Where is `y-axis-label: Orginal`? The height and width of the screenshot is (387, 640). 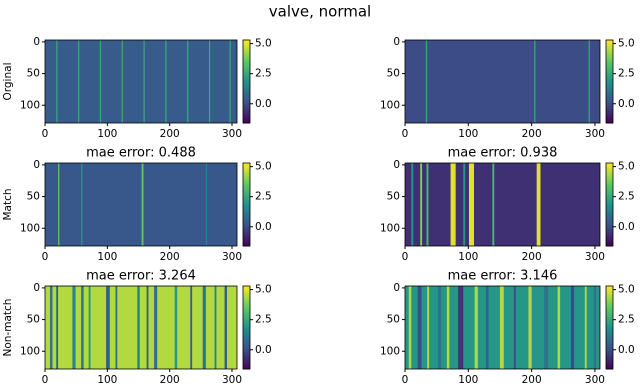
y-axis-label: Orginal is located at coordinates (8, 82).